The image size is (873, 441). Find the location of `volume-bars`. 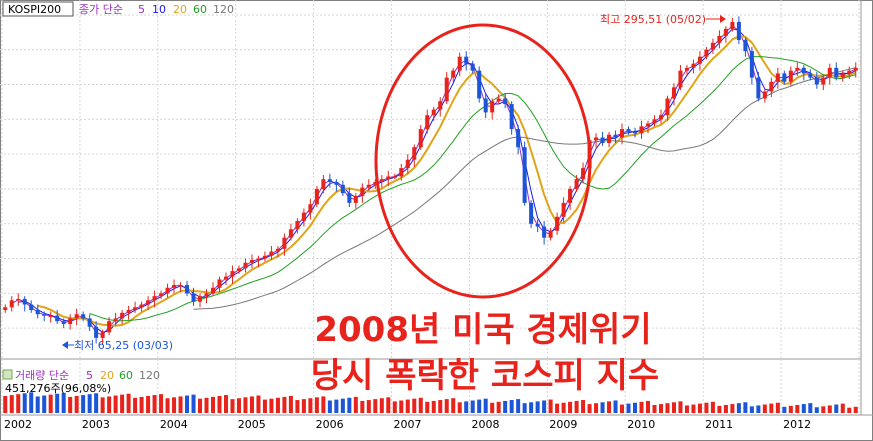

volume-bars is located at coordinates (430, 402).